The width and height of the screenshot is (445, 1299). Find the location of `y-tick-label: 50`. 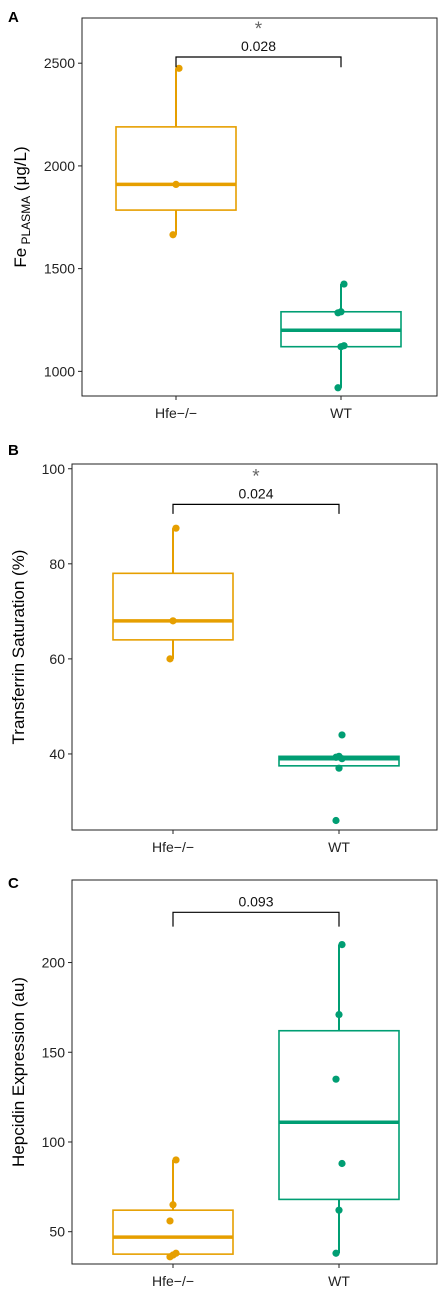

y-tick-label: 50 is located at coordinates (57, 1232).